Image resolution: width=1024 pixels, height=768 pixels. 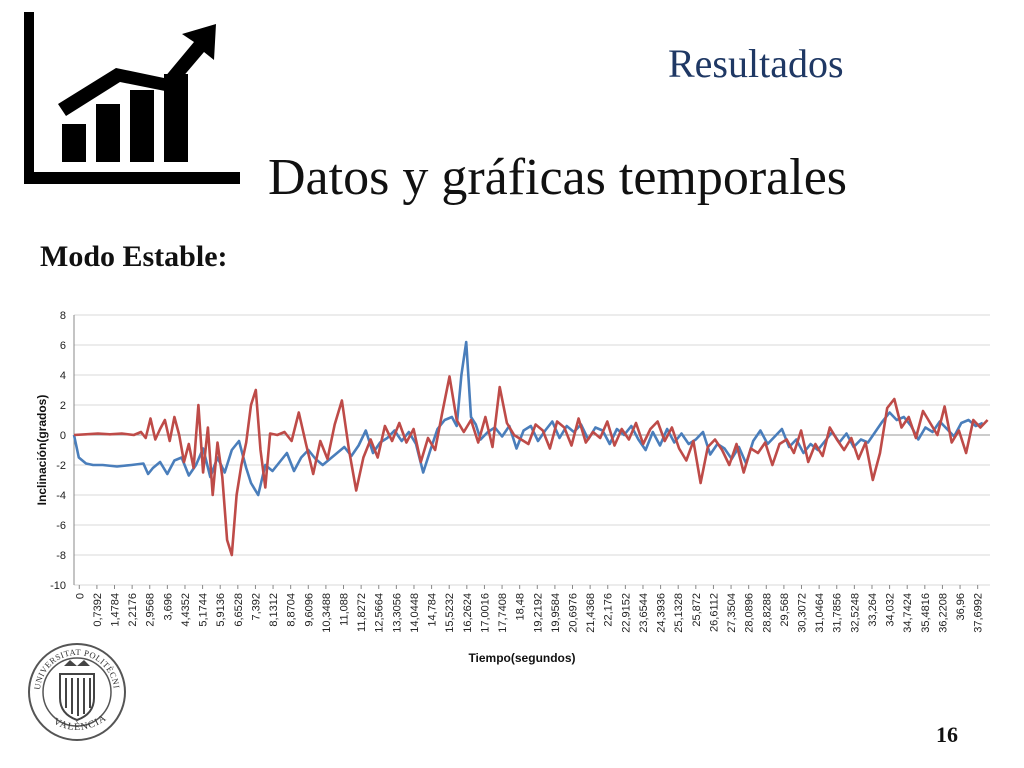 I want to click on university-seal-icon: UNIVERSITAT POLITÈCNICA VALÈNCIA, so click(x=76, y=688).